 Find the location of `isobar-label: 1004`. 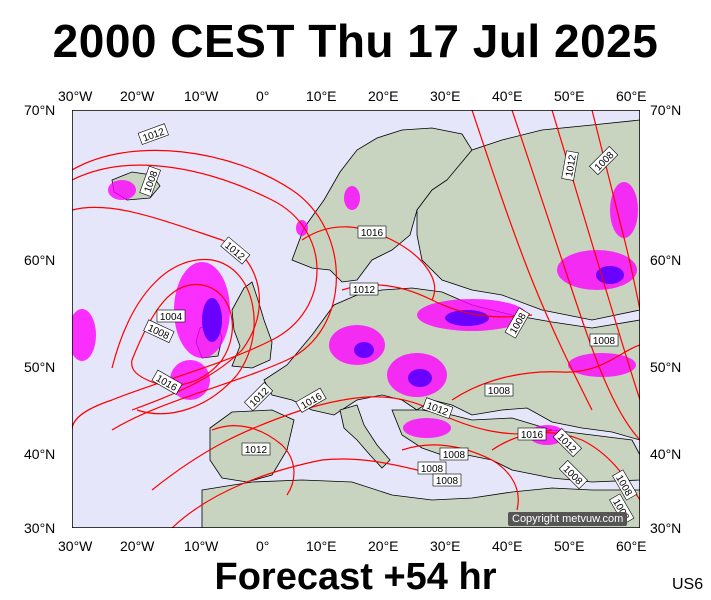

isobar-label: 1004 is located at coordinates (171, 316).